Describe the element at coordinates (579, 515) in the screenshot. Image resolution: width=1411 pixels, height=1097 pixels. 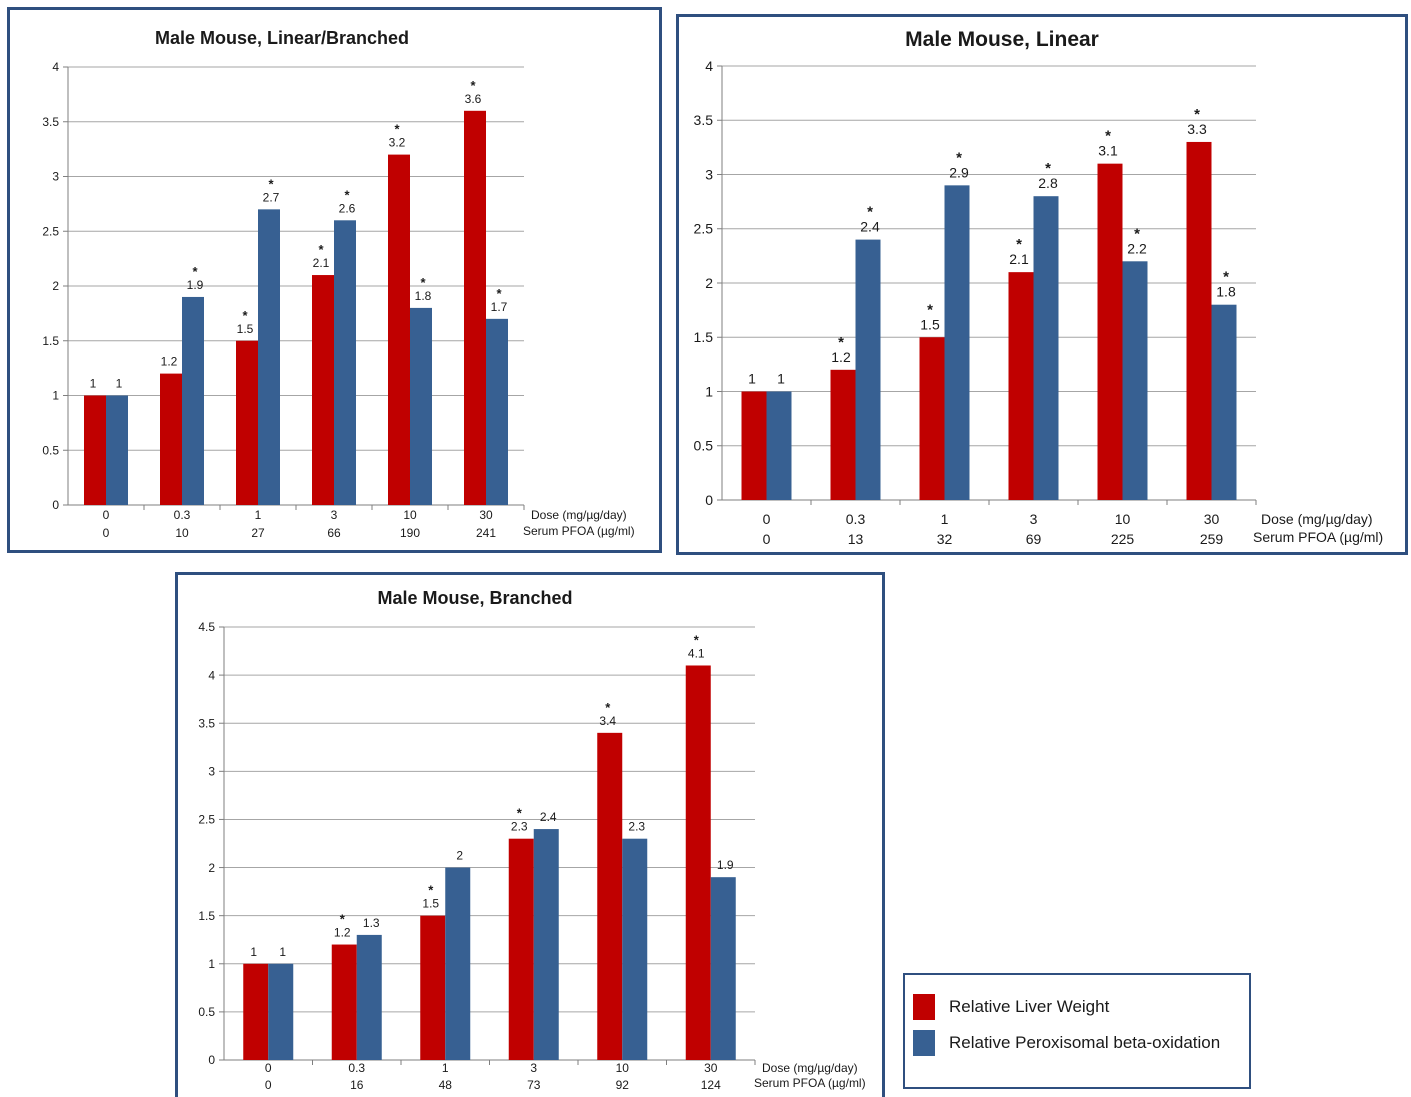
I see `row-label-dose: Dose (mg/µg/day)` at that location.